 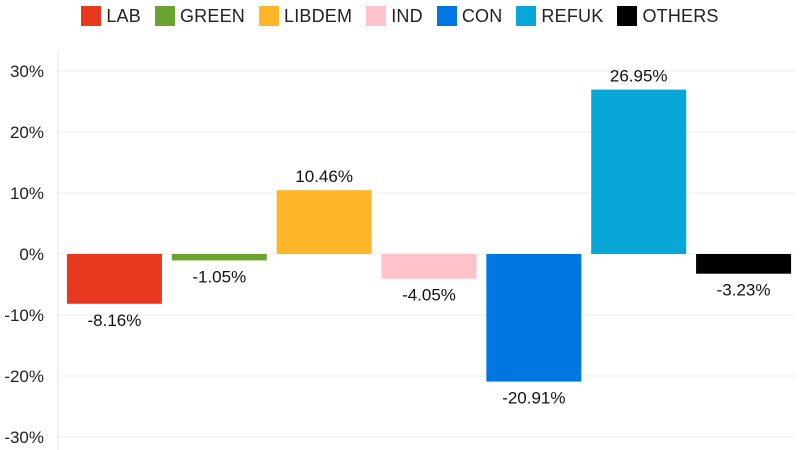 I want to click on bar-others, so click(x=744, y=264).